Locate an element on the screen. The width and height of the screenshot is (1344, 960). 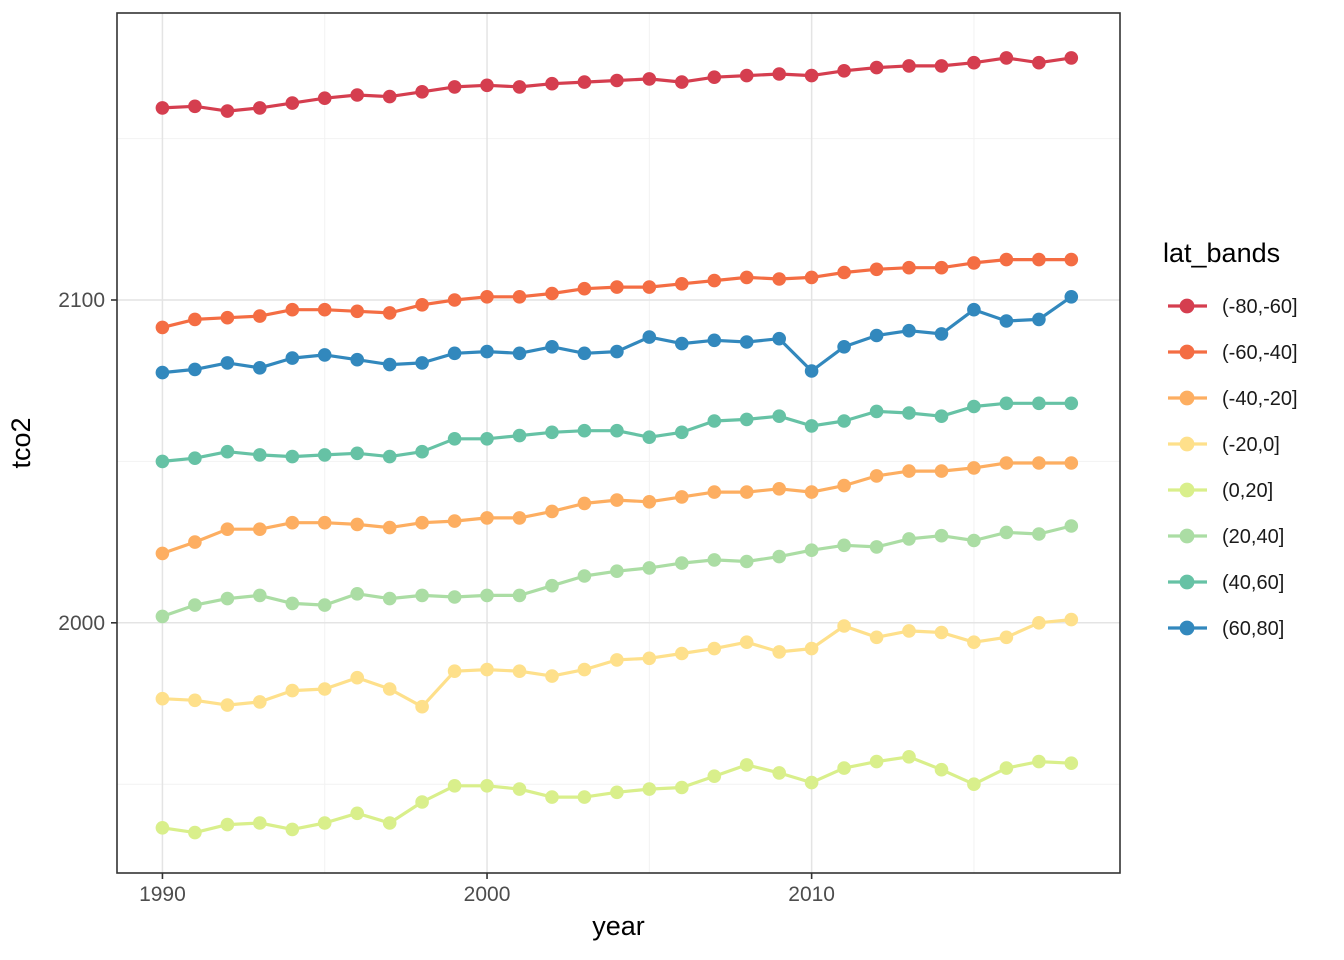
y-axis-title: tco2 is located at coordinates (21, 442).